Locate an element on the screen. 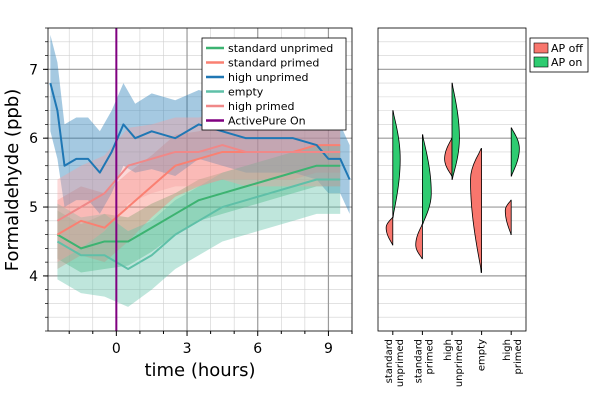 The width and height of the screenshot is (600, 400). violin-legend-label: AP on is located at coordinates (566, 62).